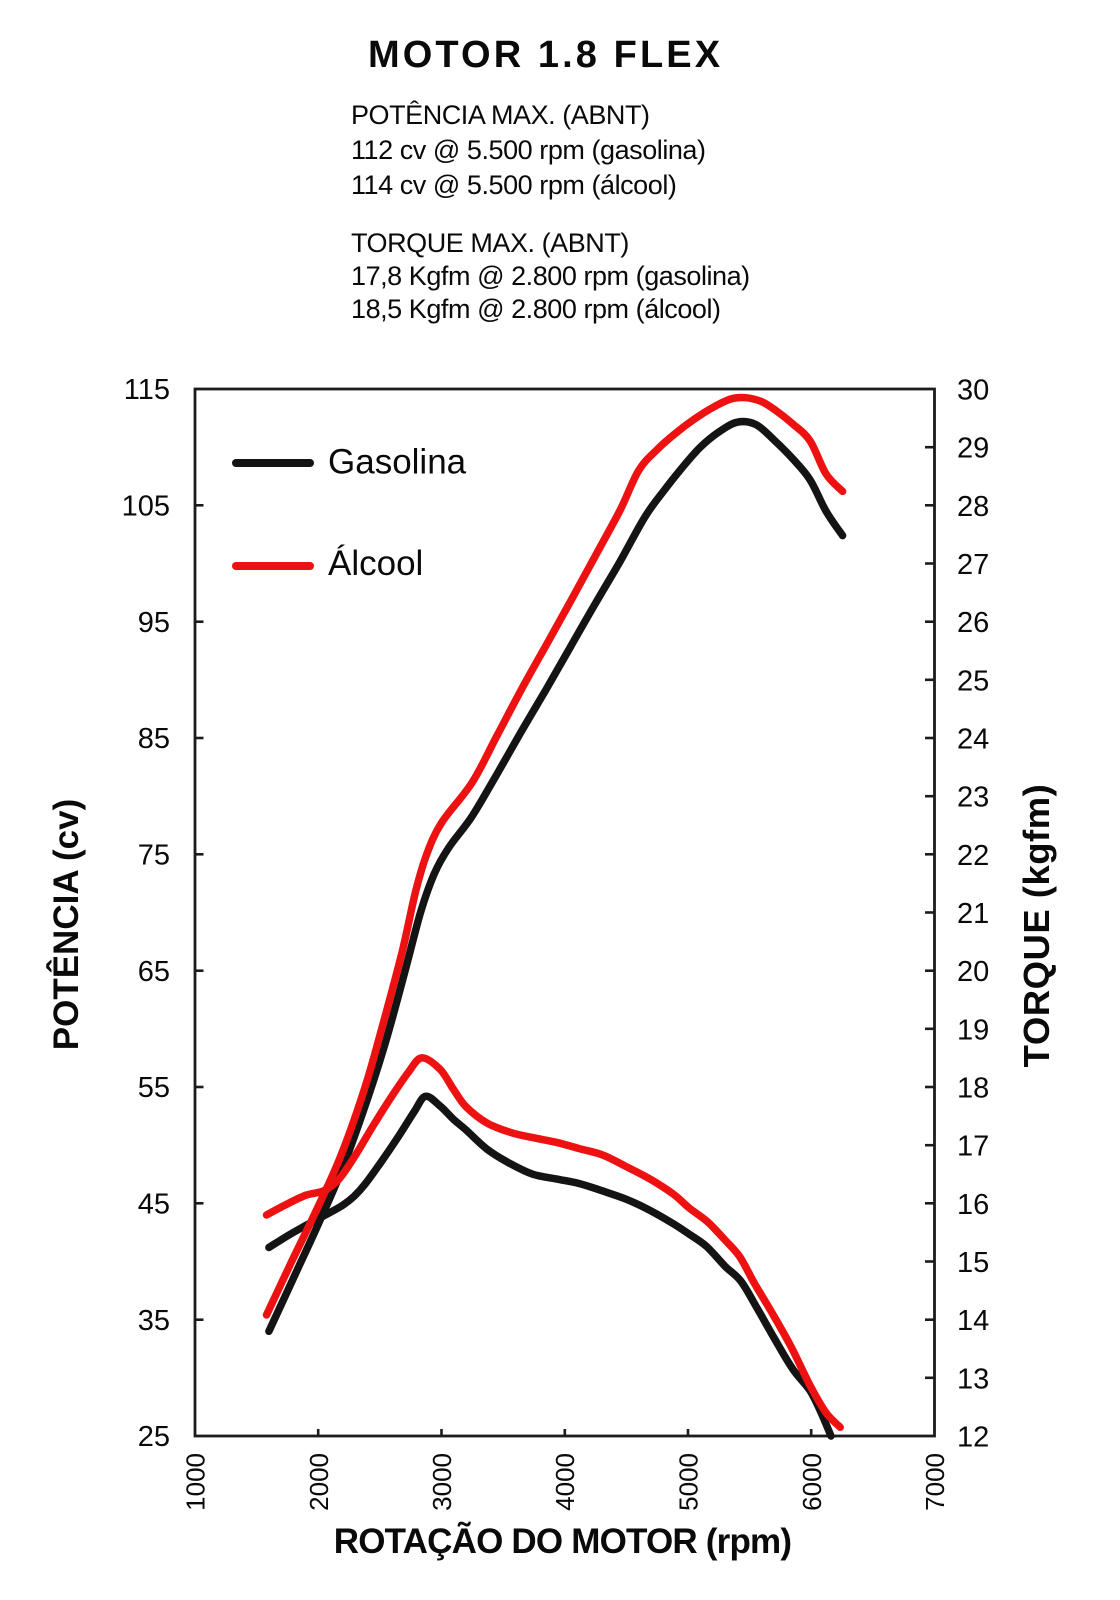  Describe the element at coordinates (973, 1030) in the screenshot. I see `svg-text: 19` at that location.